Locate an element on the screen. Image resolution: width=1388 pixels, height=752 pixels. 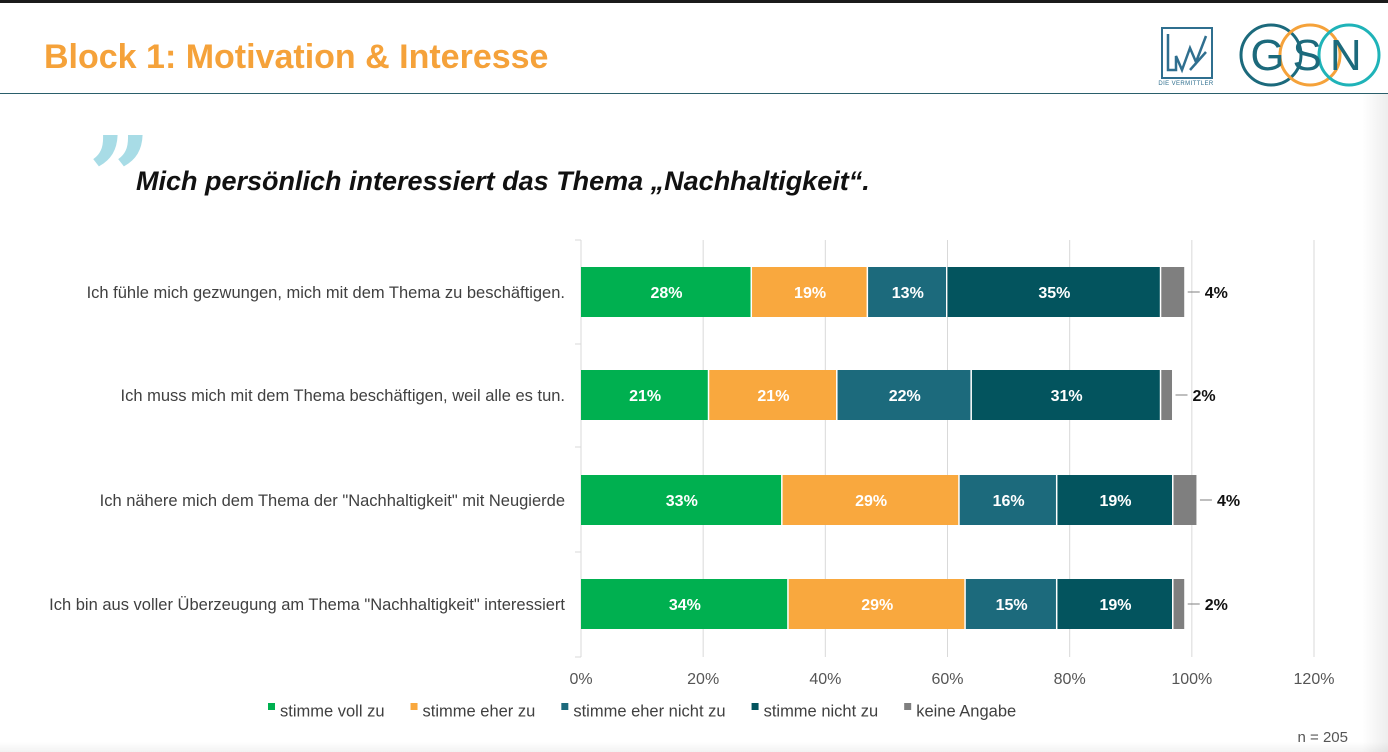
x-tick-label: 0% is located at coordinates (580, 679).